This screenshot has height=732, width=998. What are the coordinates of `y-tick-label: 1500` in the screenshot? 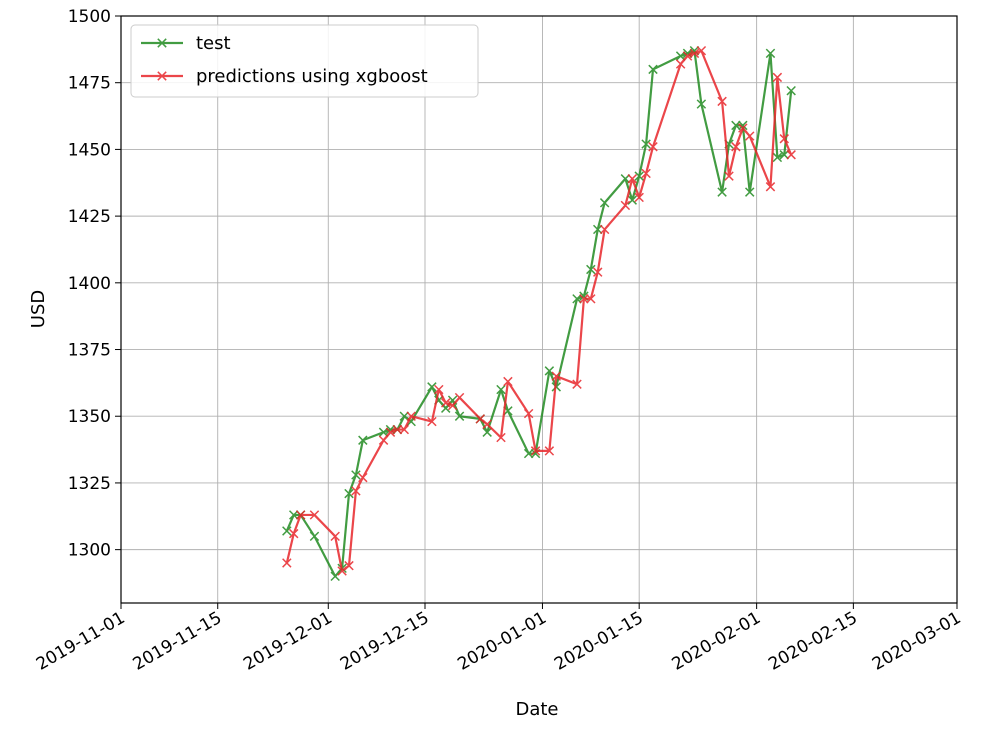 It's located at (89, 17).